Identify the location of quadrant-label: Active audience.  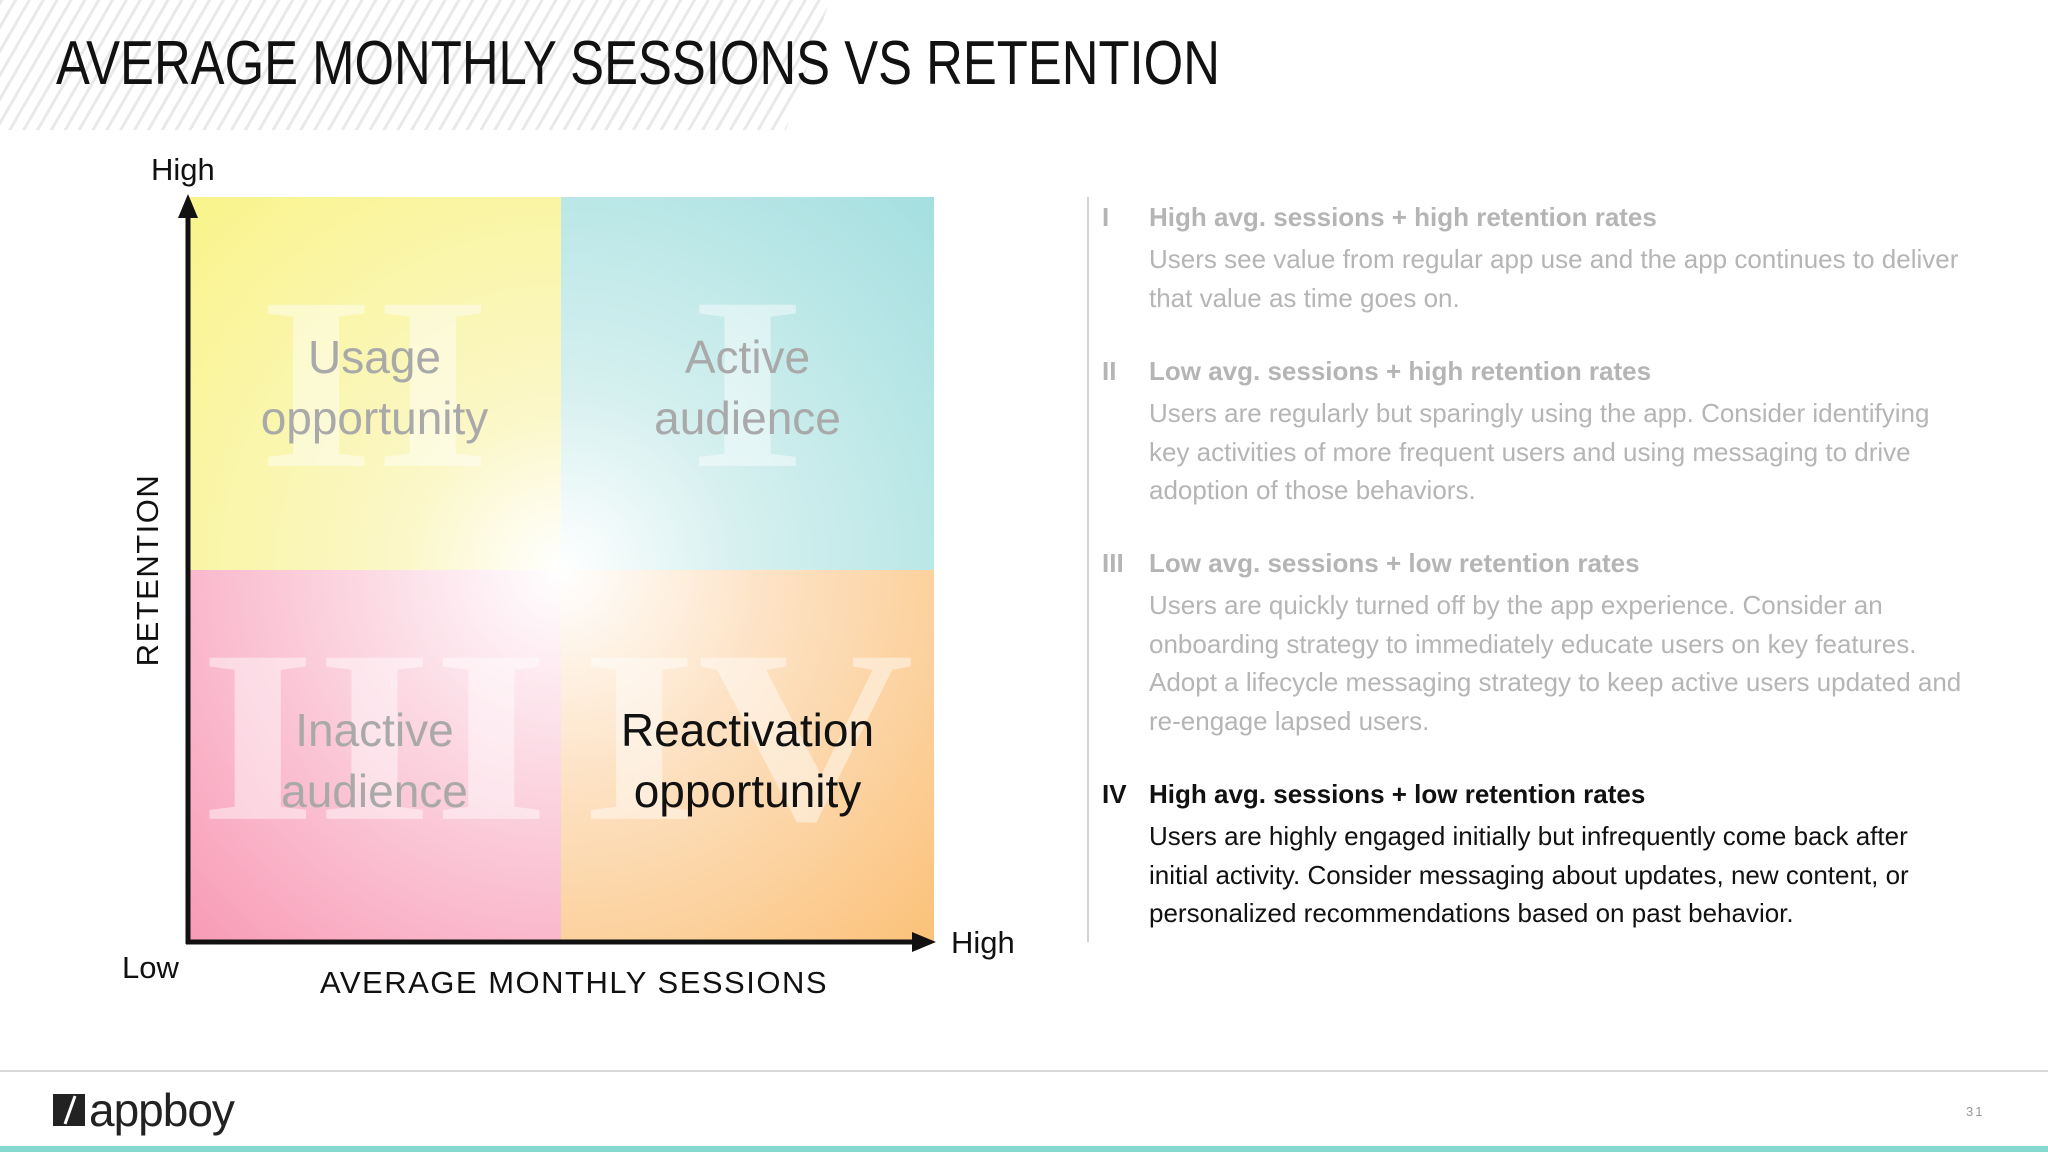
(747, 388).